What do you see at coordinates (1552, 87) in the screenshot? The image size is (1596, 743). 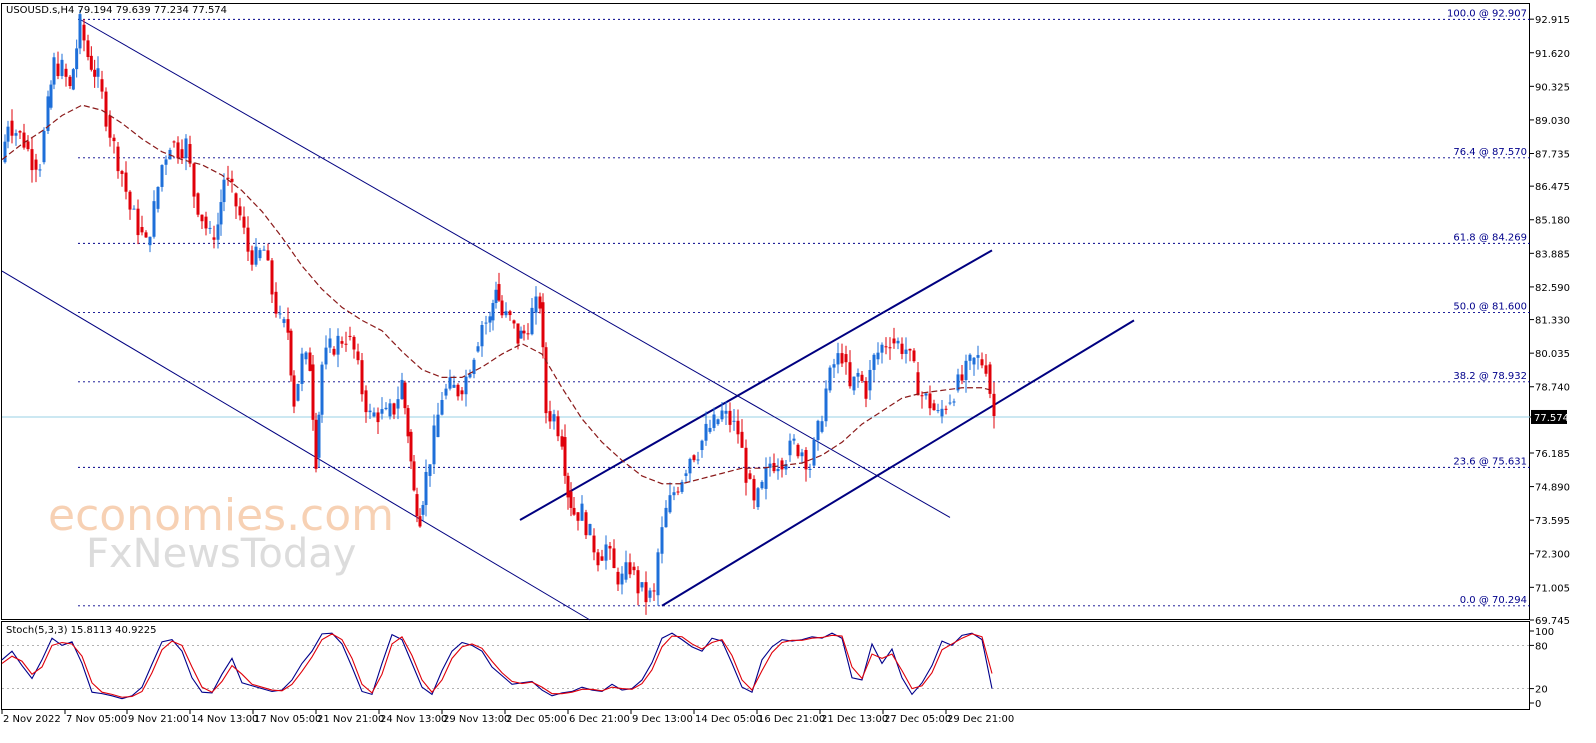 I see `price-tick-label-2: 90.325` at bounding box center [1552, 87].